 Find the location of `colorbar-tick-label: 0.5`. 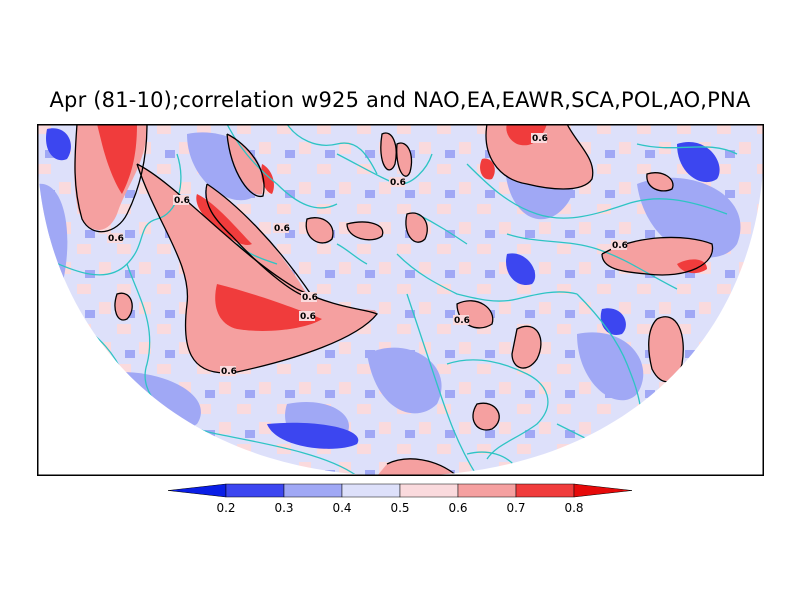

colorbar-tick-label: 0.5 is located at coordinates (399, 508).